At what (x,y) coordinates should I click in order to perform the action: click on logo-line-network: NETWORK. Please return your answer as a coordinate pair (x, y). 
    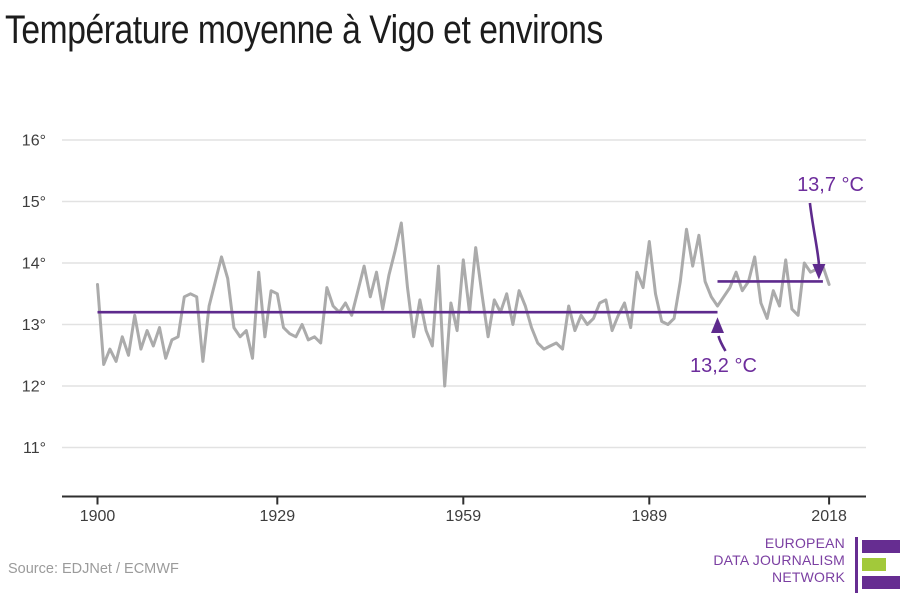
    Looking at the image, I should click on (808, 577).